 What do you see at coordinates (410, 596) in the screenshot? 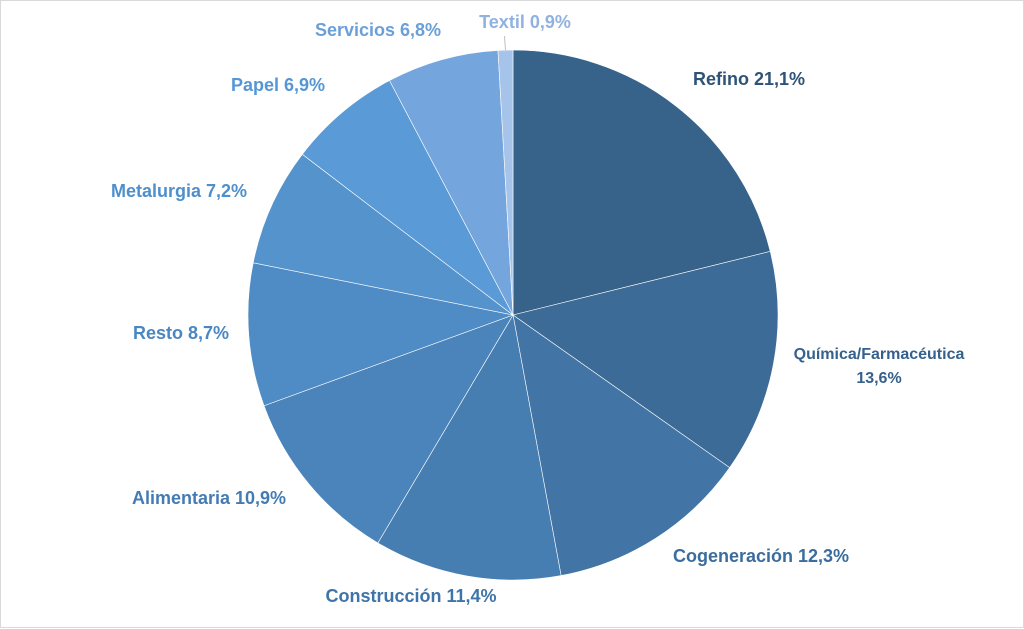
I see `slice-label-construcci-n: Construcción 11,4%` at bounding box center [410, 596].